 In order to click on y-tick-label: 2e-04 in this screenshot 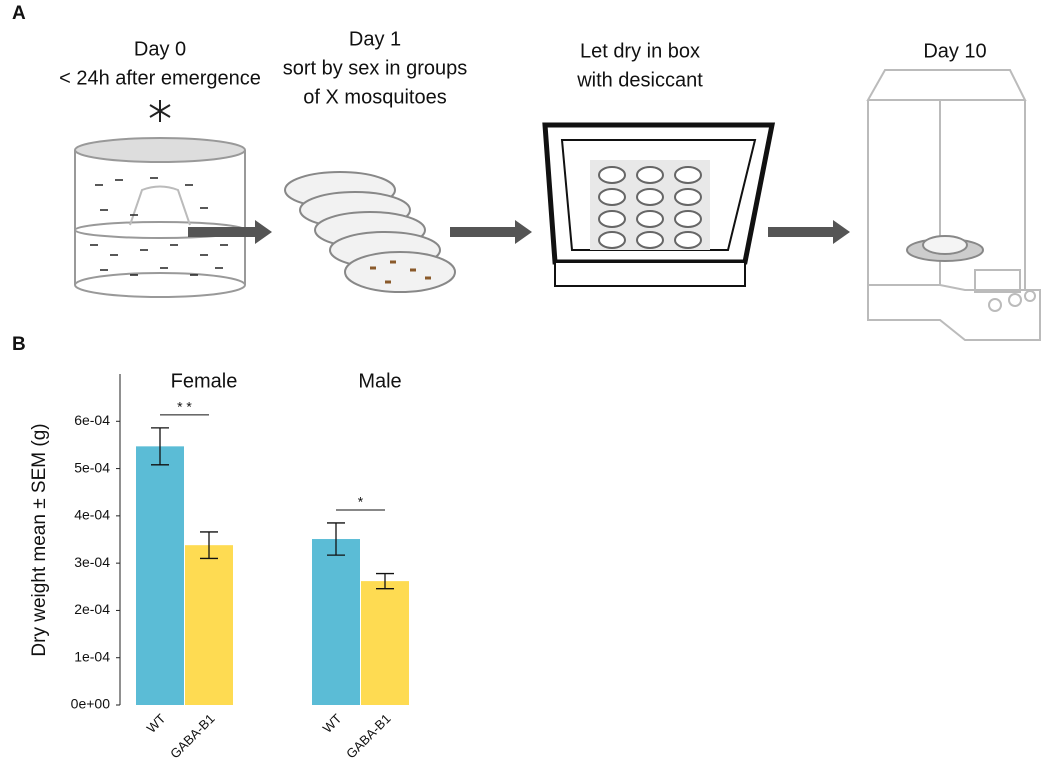, I will do `click(92, 609)`.